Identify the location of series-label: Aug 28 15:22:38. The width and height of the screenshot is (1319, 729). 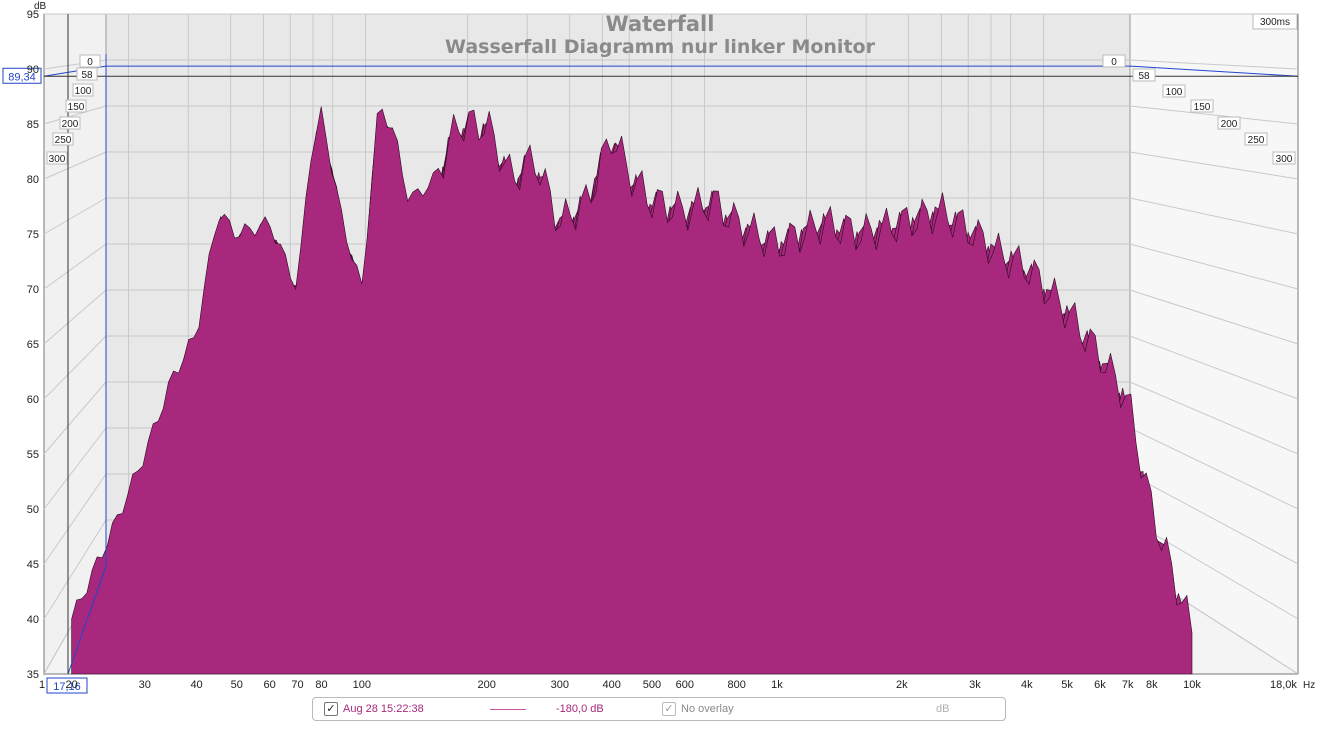
(383, 709).